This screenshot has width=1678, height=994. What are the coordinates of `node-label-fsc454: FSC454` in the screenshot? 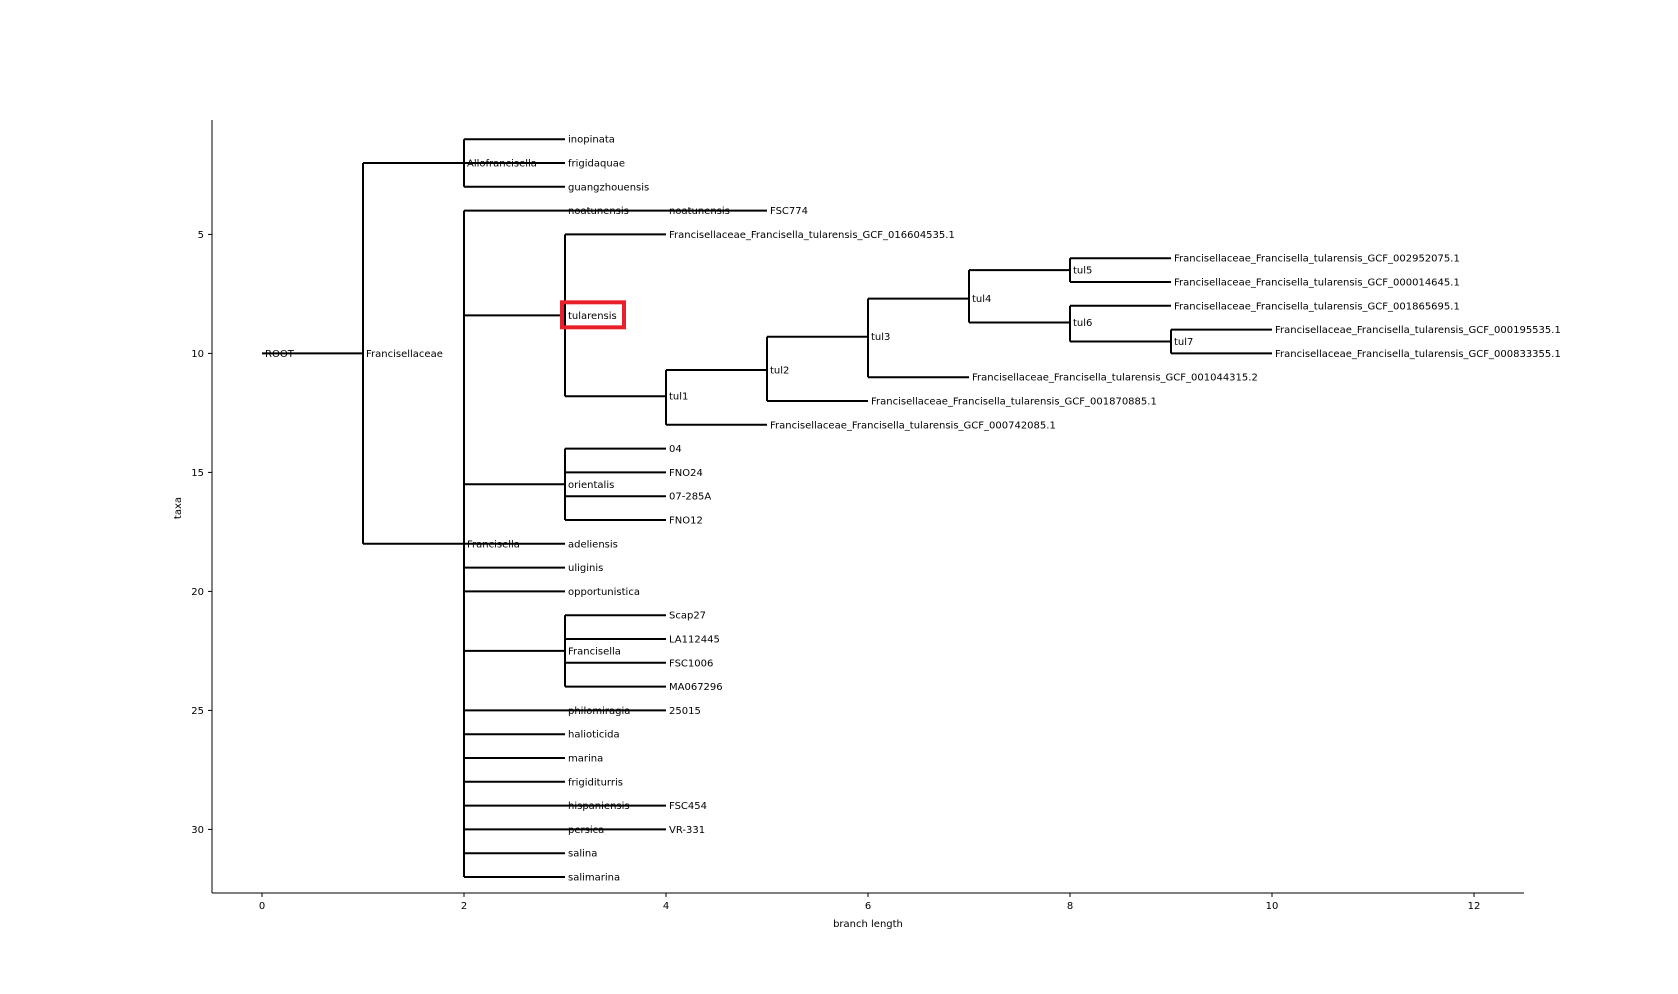 It's located at (688, 806).